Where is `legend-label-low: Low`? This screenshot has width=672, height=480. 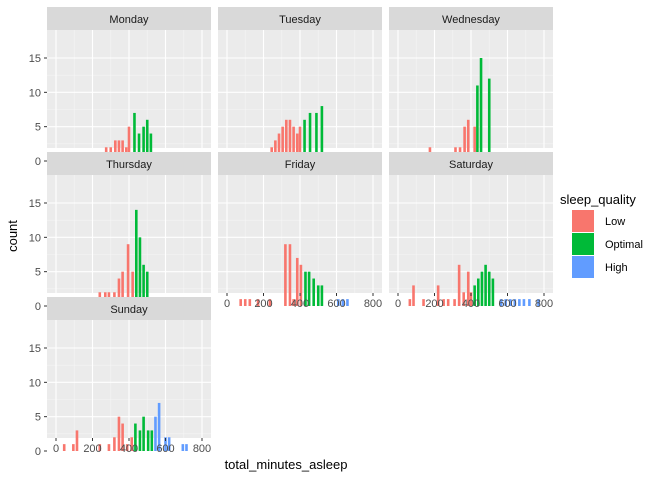
legend-label-low: Low is located at coordinates (615, 222).